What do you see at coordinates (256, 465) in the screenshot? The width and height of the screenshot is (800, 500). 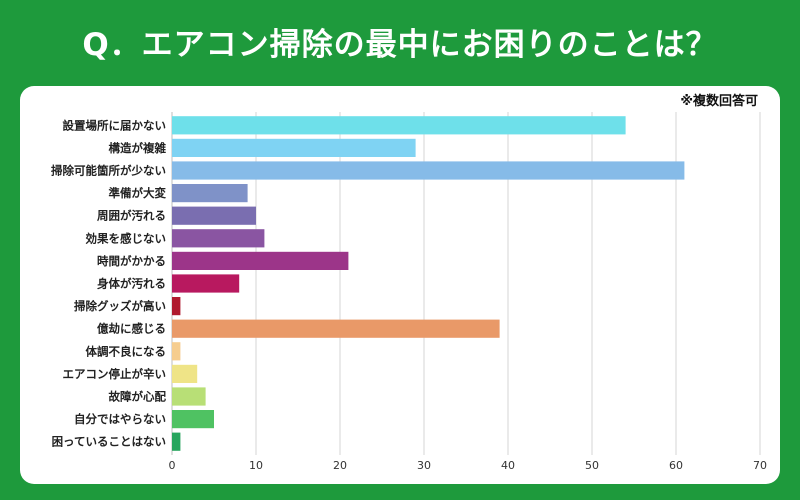 I see `x-tick-label: 10` at bounding box center [256, 465].